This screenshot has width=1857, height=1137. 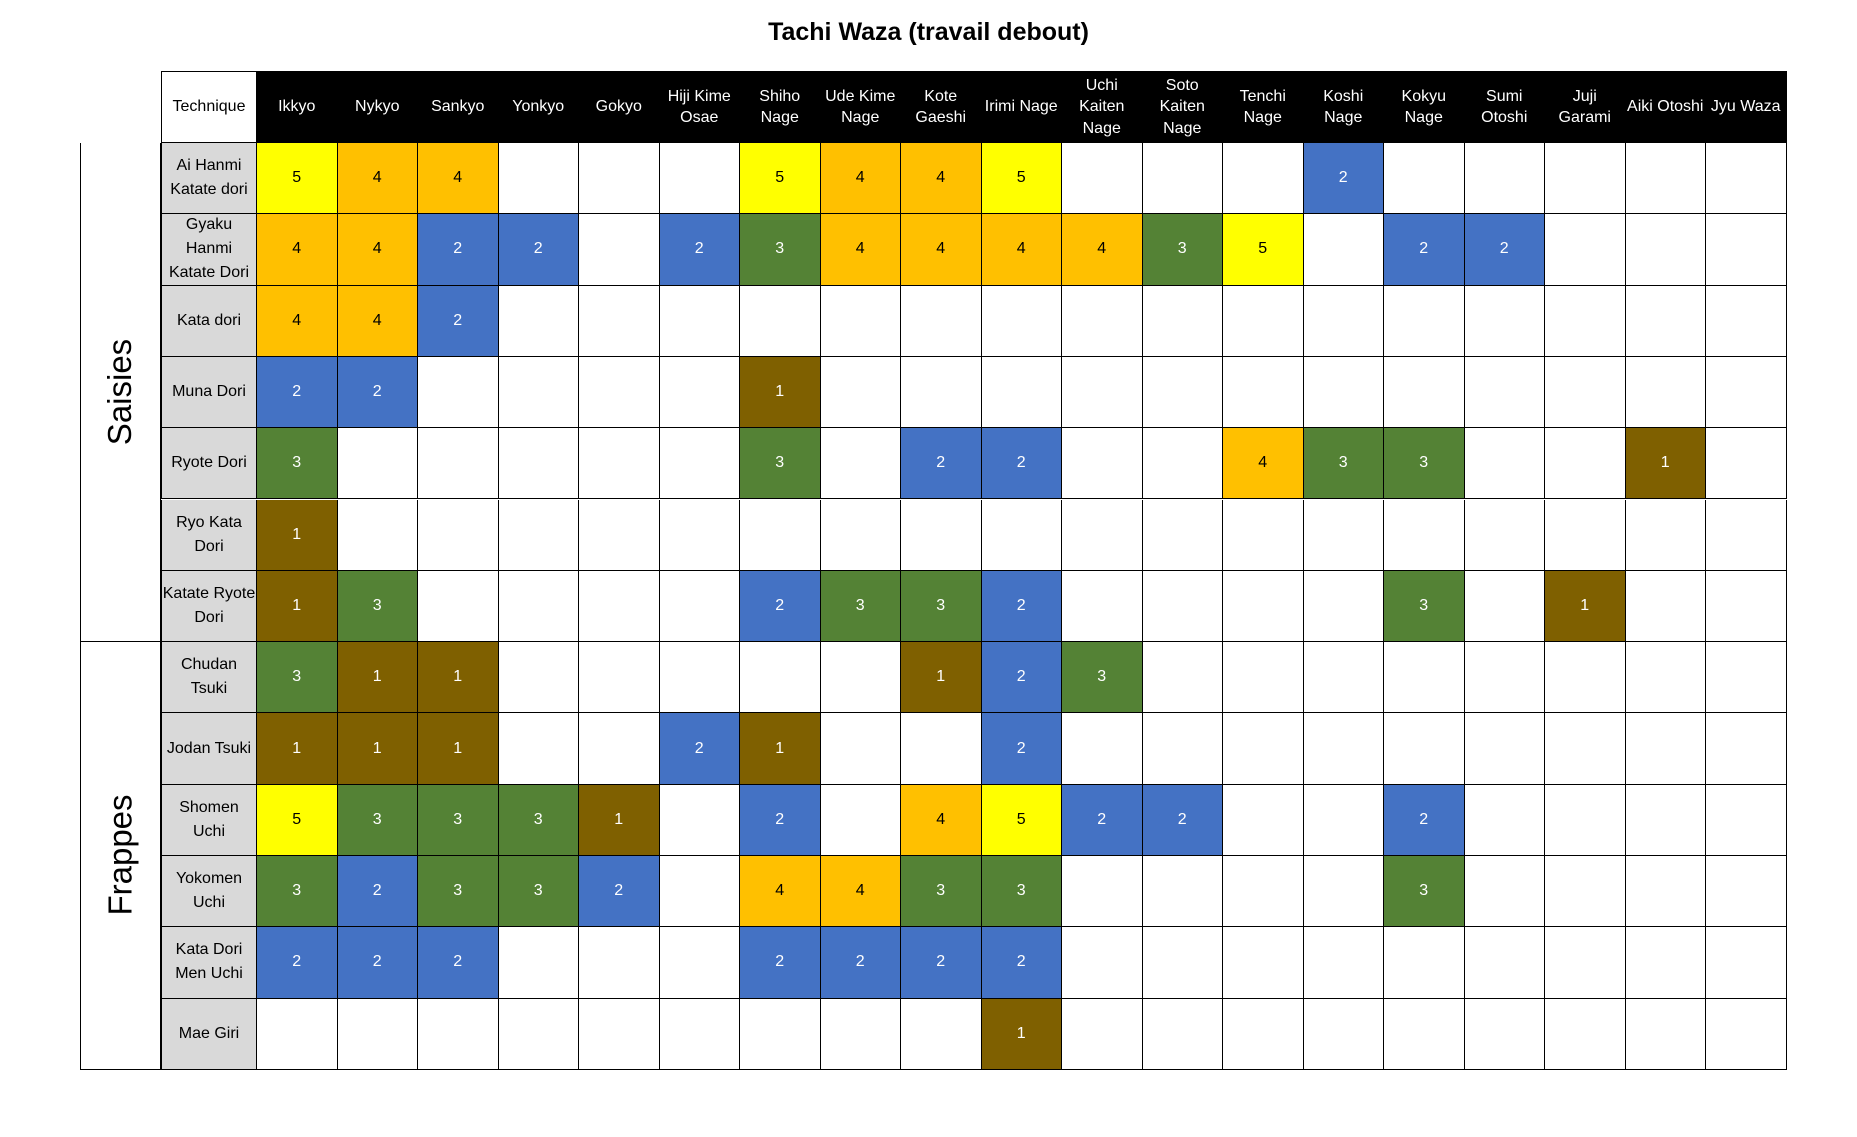 I want to click on row-label: Kata dori, so click(x=209, y=321).